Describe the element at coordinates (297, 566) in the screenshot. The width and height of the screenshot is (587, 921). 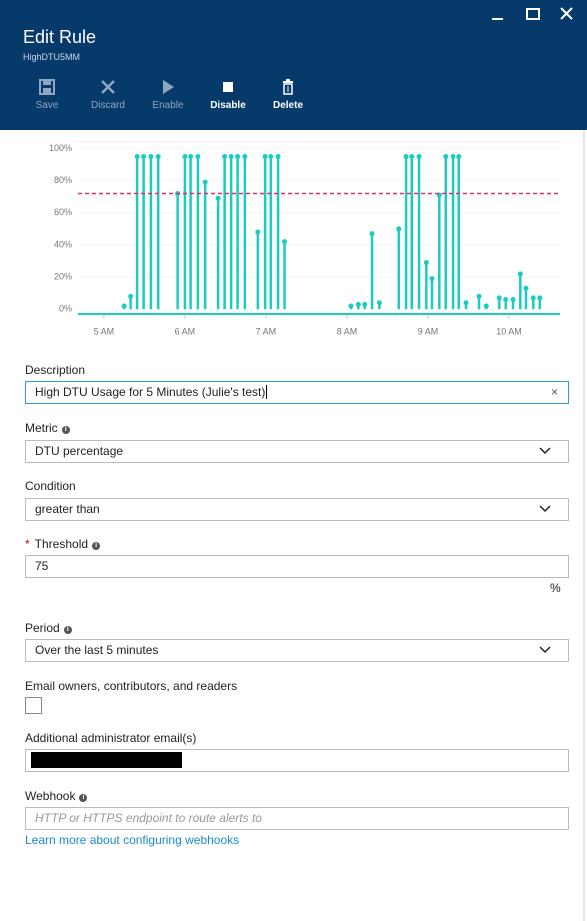
I see `threshold-input: 75` at that location.